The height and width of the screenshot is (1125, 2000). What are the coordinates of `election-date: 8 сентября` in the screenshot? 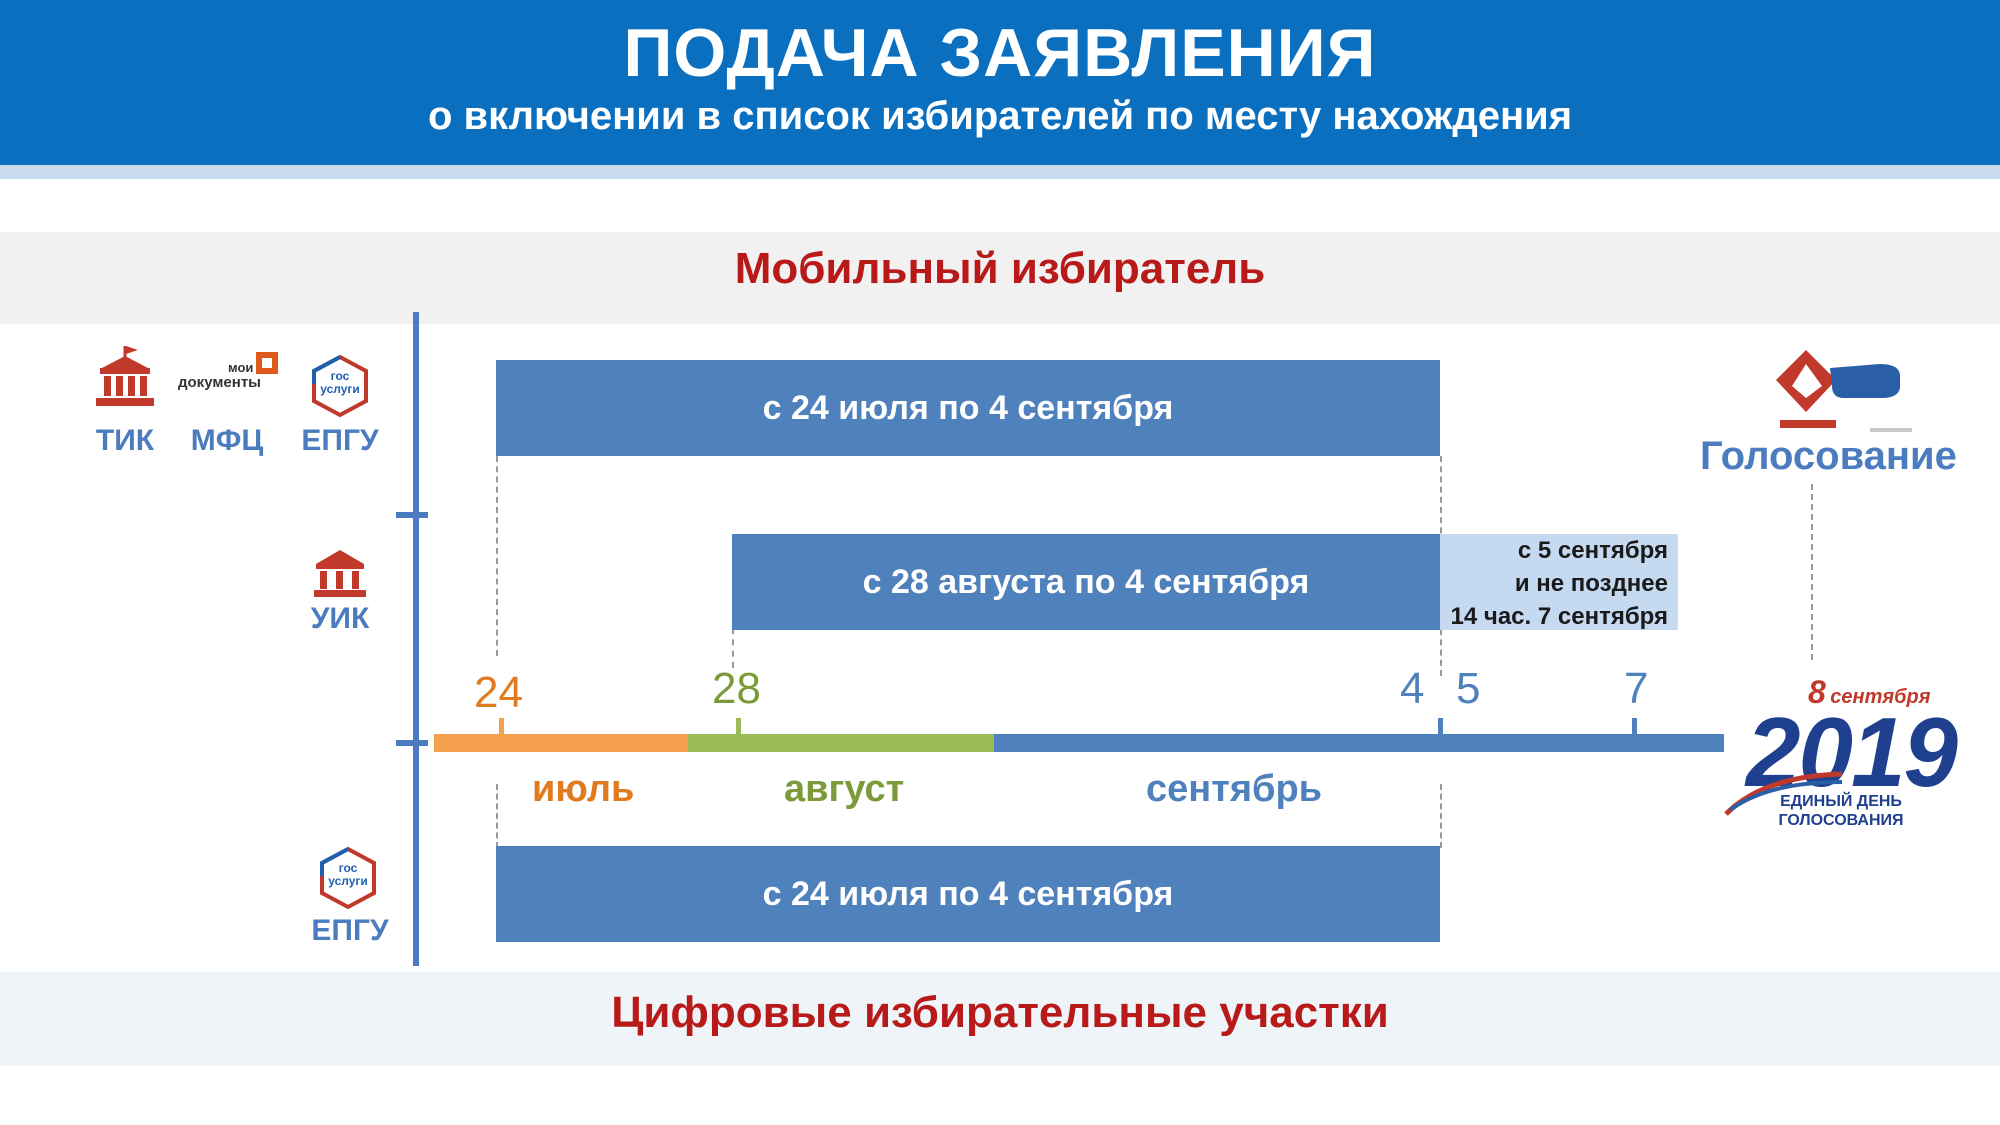 It's located at (1869, 692).